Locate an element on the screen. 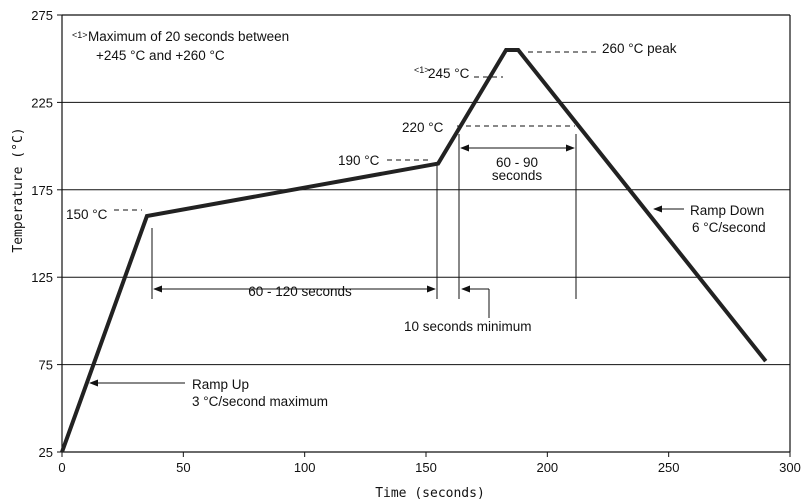 The width and height of the screenshot is (804, 502). y-axis-title: Temperature (°C) is located at coordinates (18, 189).